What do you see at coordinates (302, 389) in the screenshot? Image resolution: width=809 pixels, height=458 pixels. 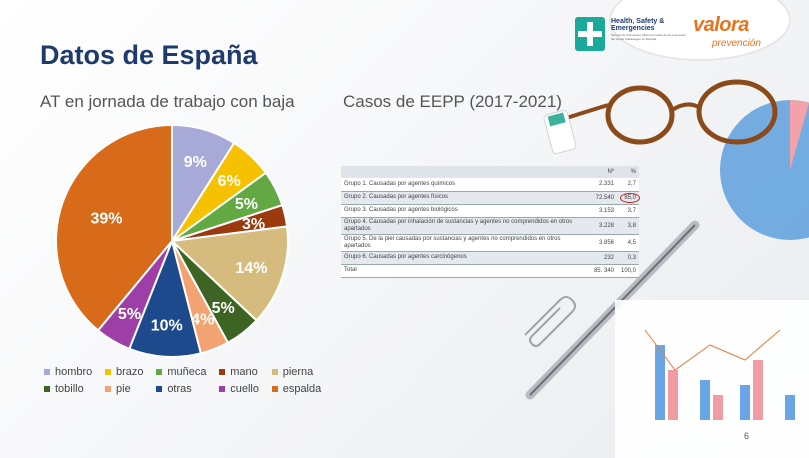 I see `legend-label: espalda` at bounding box center [302, 389].